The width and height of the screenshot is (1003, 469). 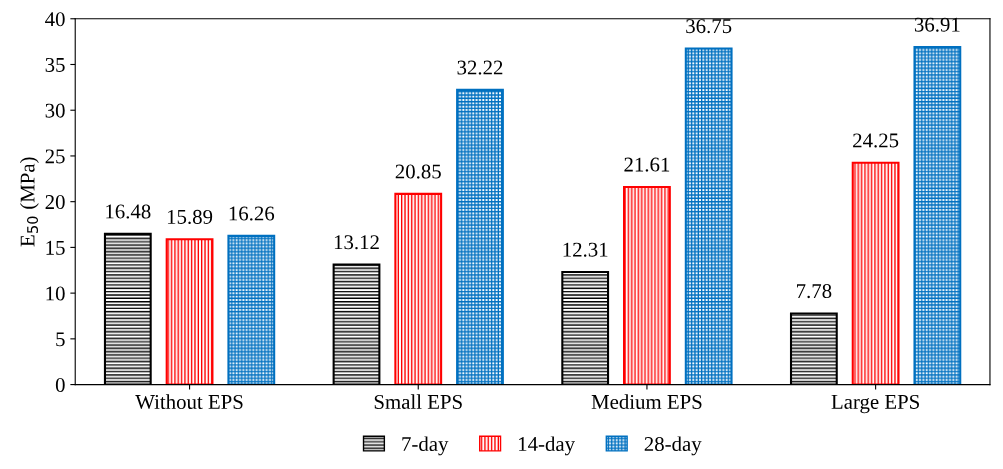 I want to click on data-label: 12.31, so click(x=585, y=249).